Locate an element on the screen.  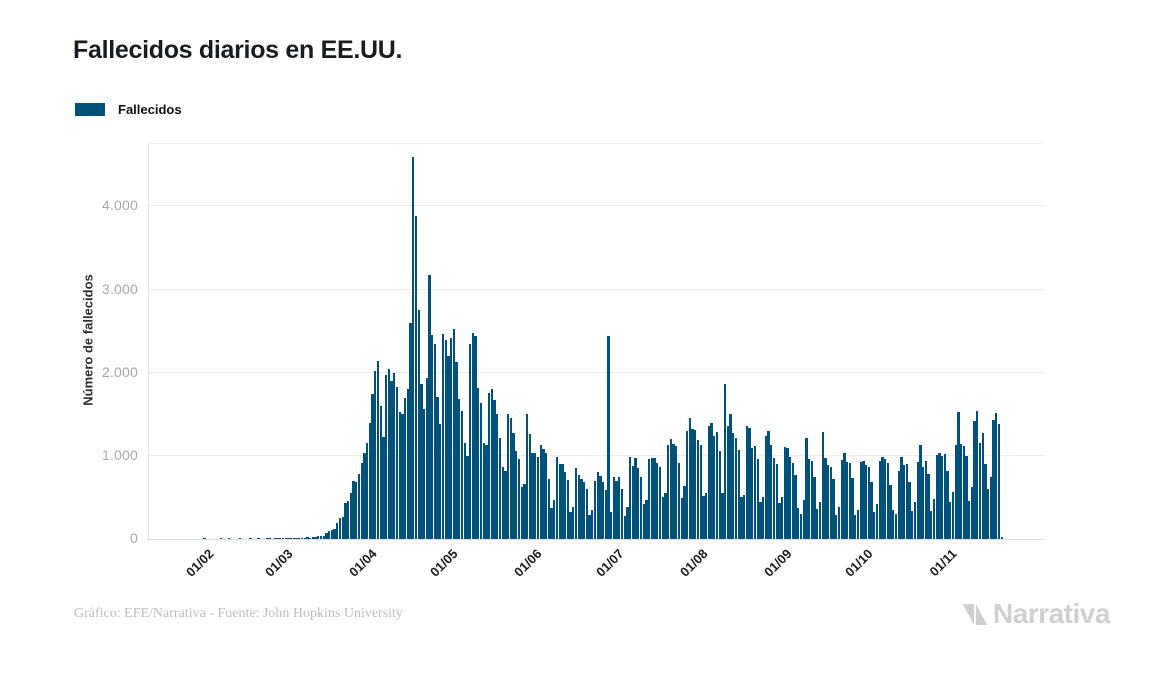
y-tick-label: 3.000 is located at coordinates (119, 288).